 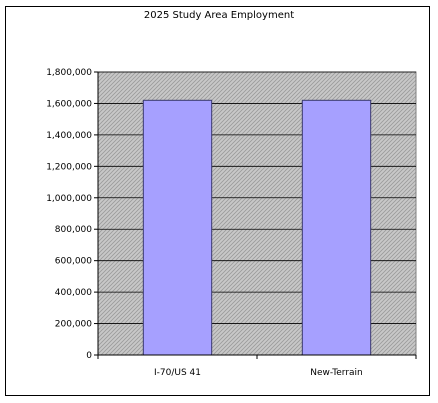 I want to click on chart-title: 2025 Study Area Employment, so click(x=219, y=15).